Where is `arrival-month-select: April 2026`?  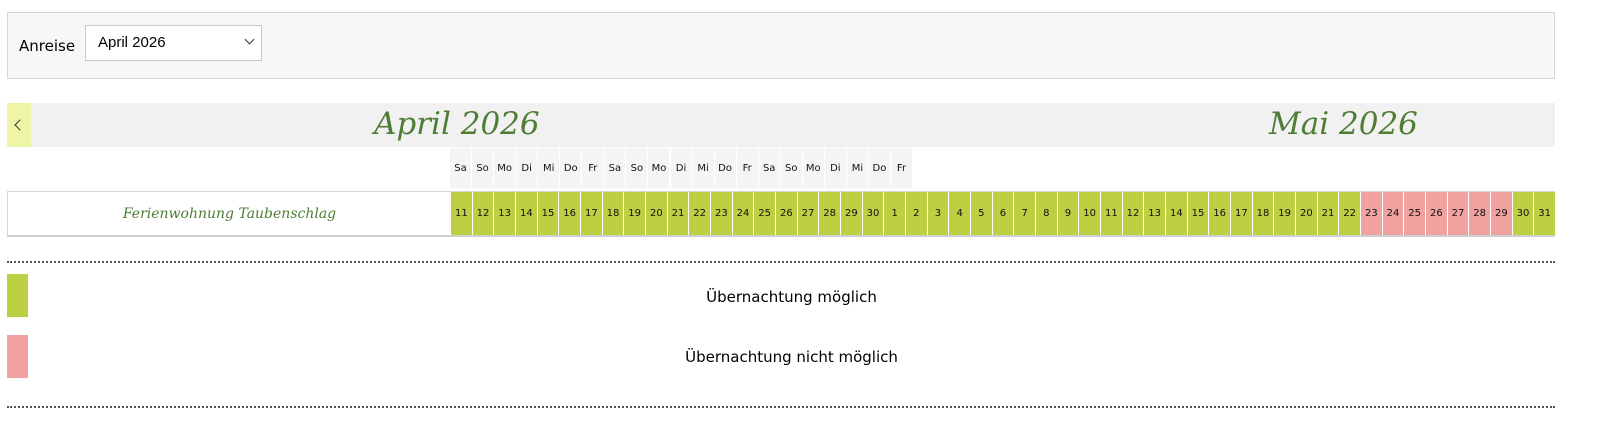
arrival-month-select: April 2026 is located at coordinates (173, 43).